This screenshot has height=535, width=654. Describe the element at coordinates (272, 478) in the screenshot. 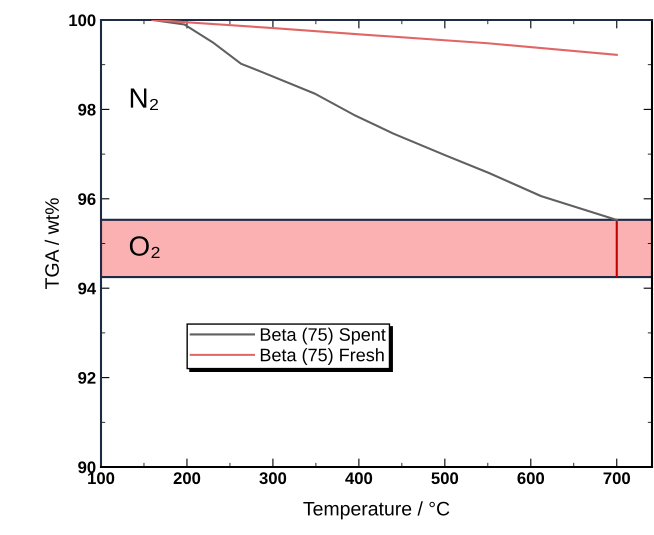

I see `x-tick-label: 300` at that location.